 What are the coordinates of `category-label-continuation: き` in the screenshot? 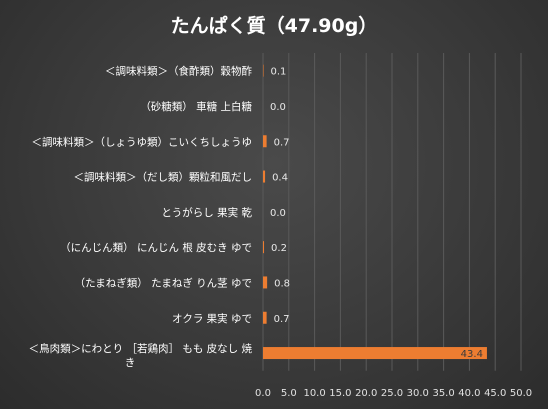 It's located at (130, 363).